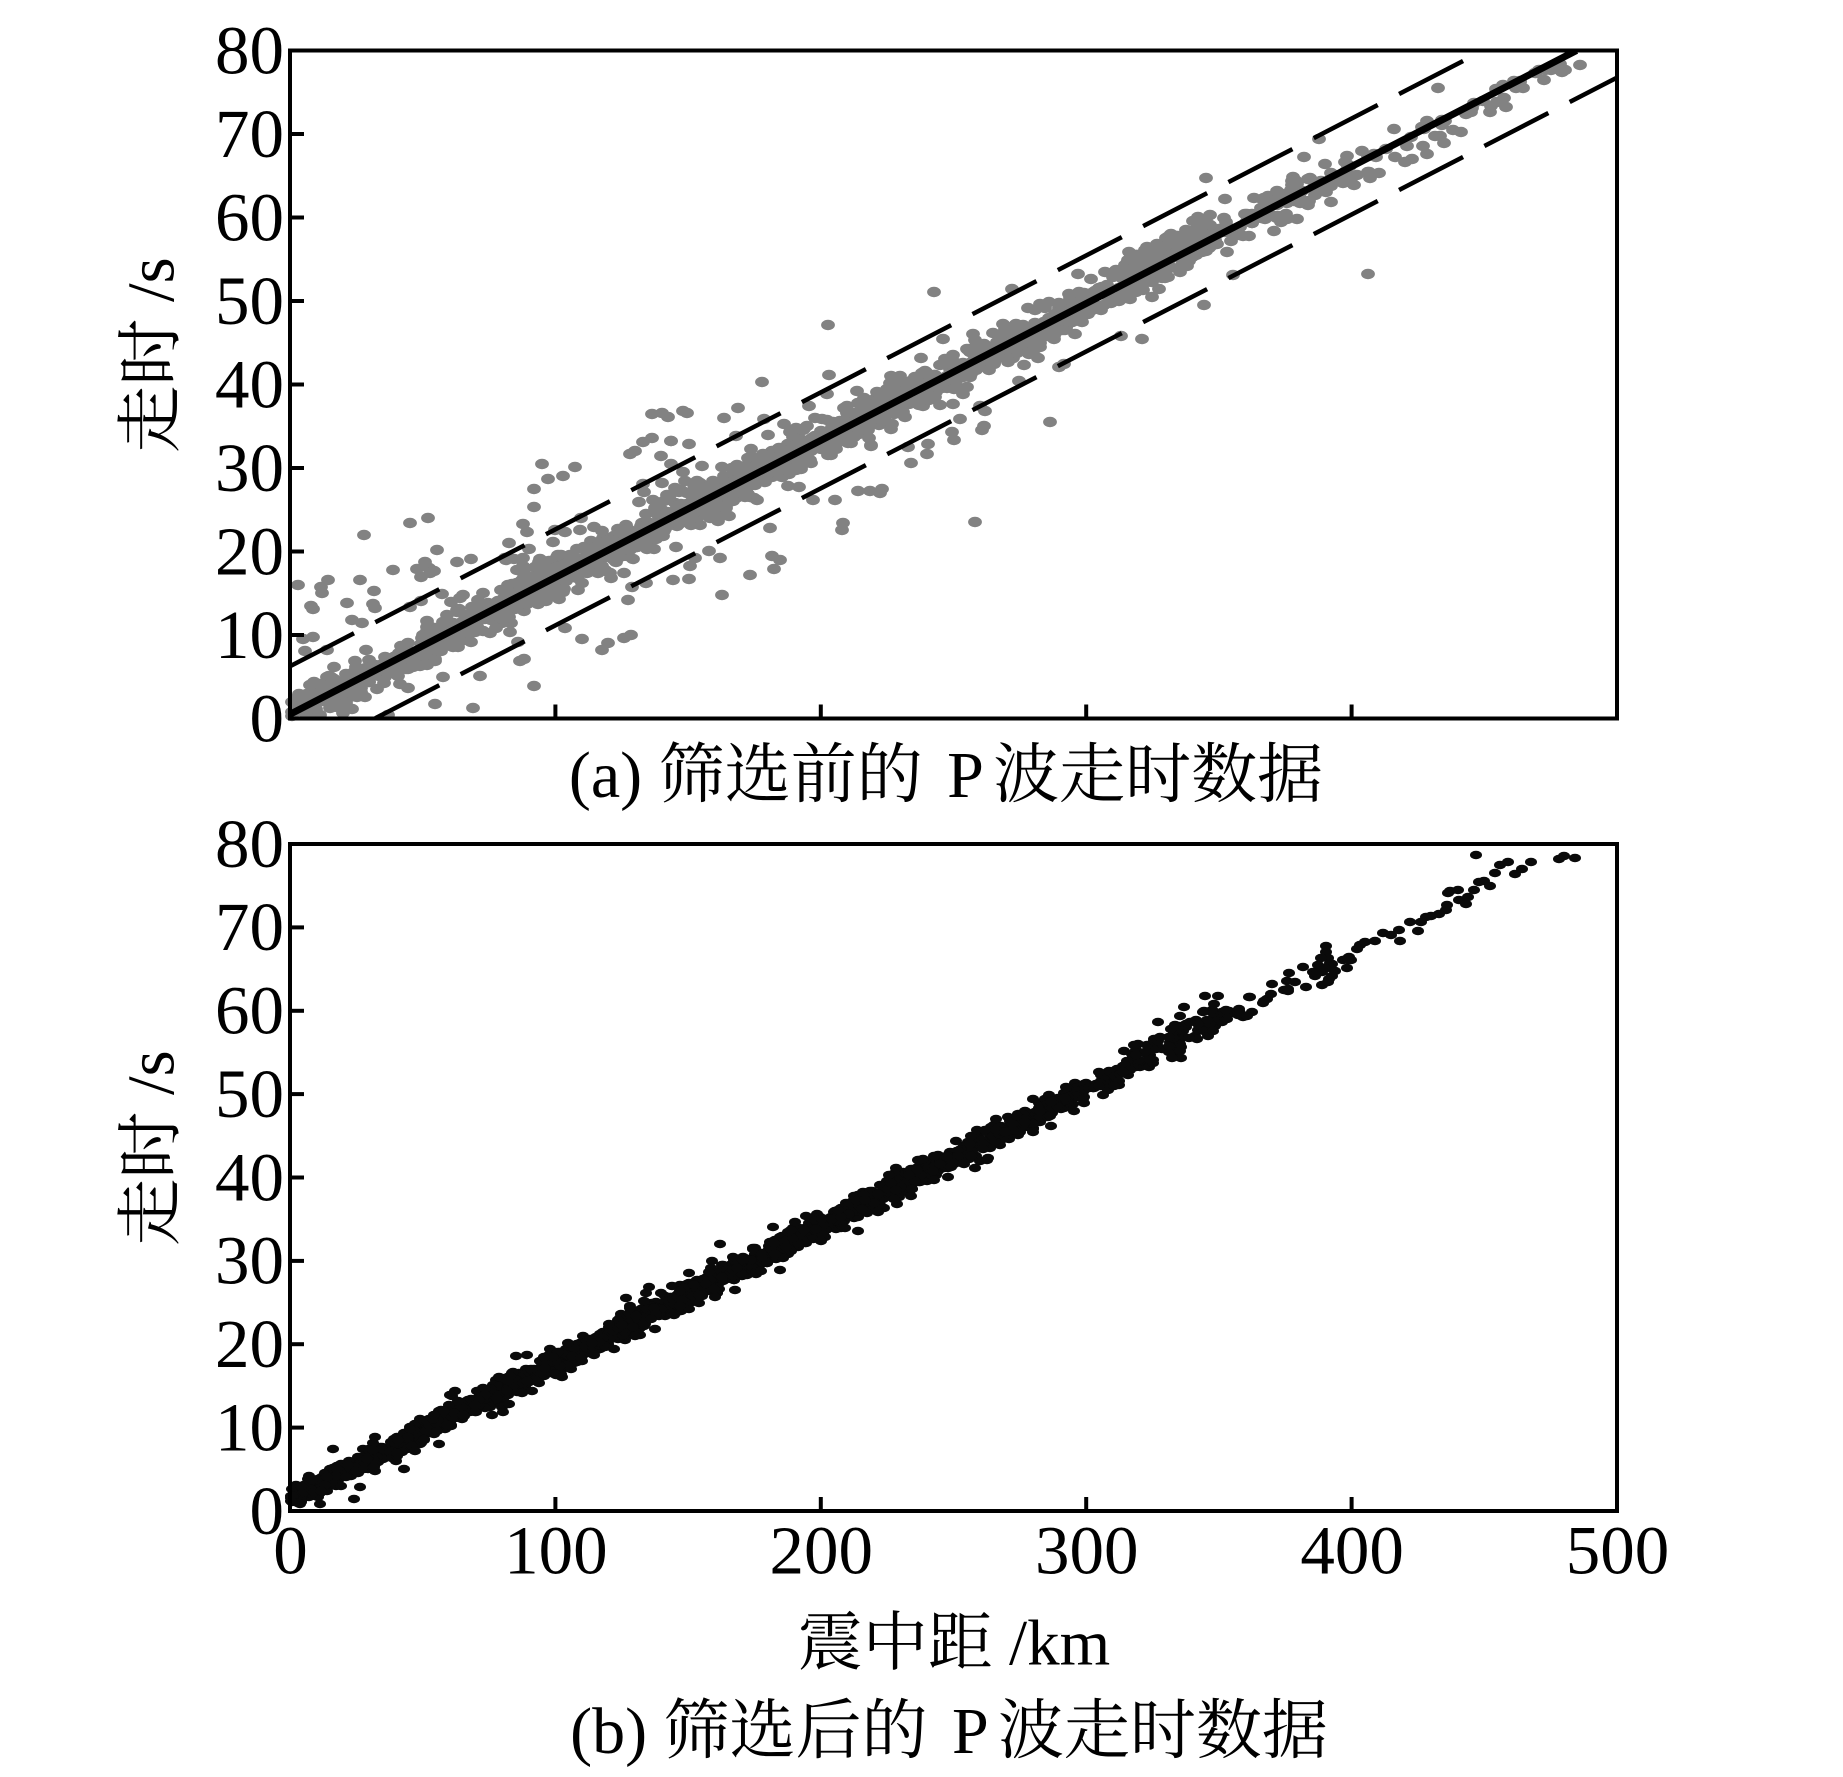 The width and height of the screenshot is (1843, 1777). What do you see at coordinates (1051, 1644) in the screenshot?
I see `svg-text: /km` at bounding box center [1051, 1644].